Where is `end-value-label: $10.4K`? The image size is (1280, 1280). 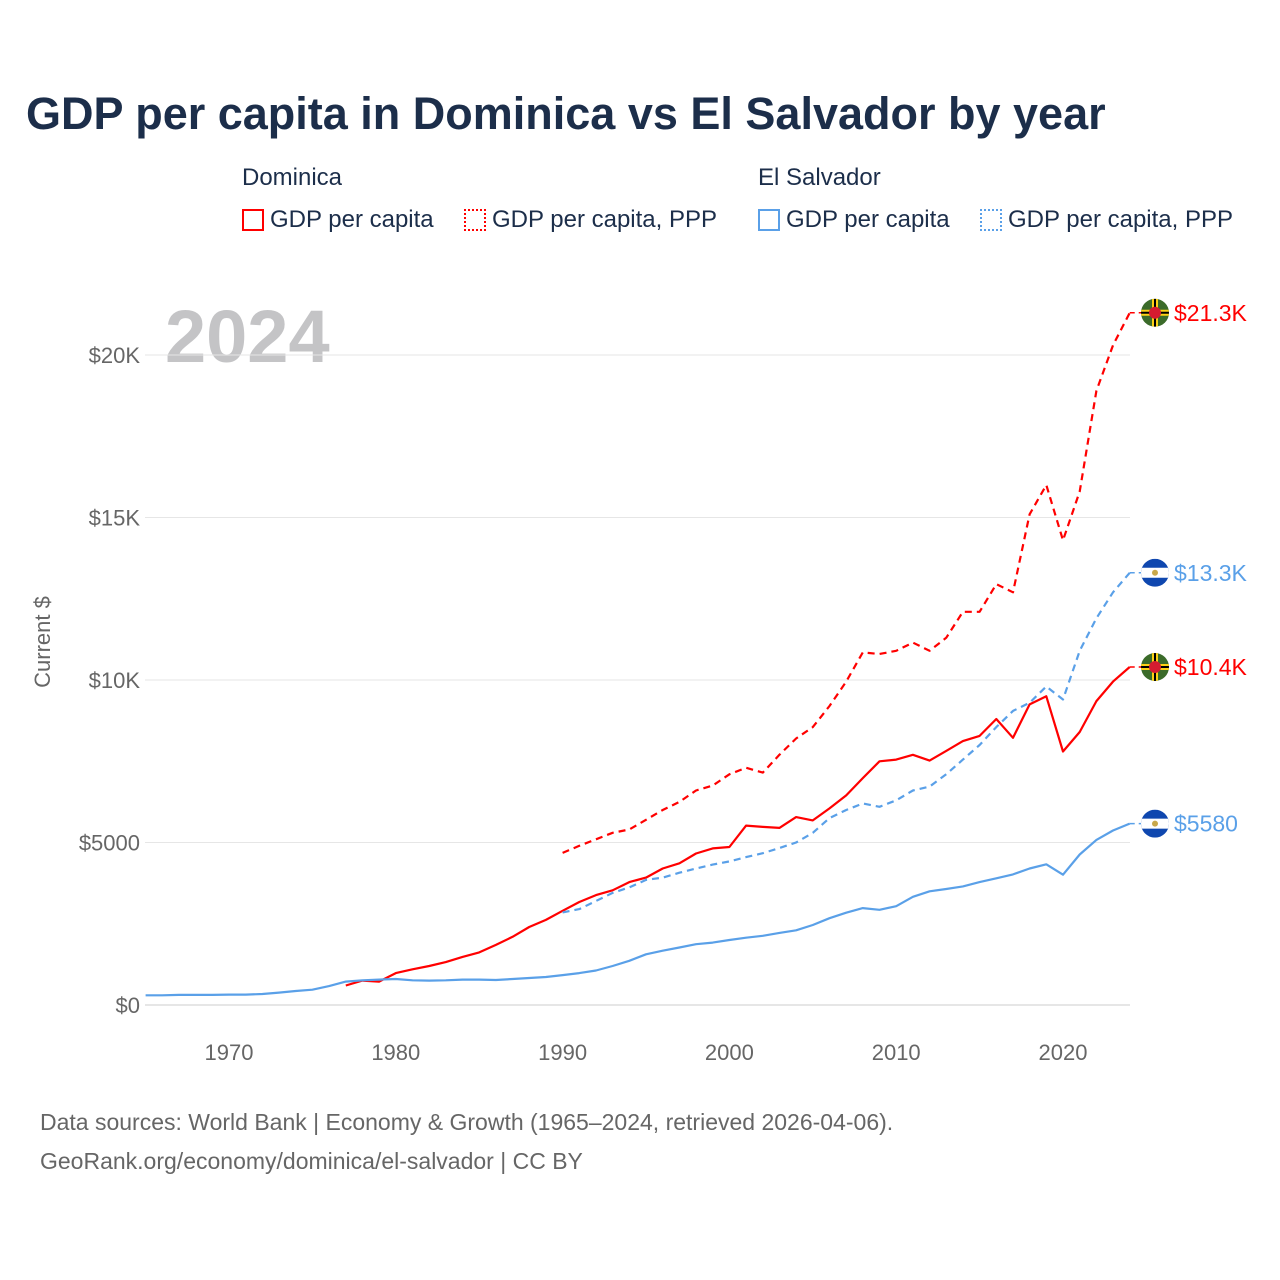 end-value-label: $10.4K is located at coordinates (1211, 667).